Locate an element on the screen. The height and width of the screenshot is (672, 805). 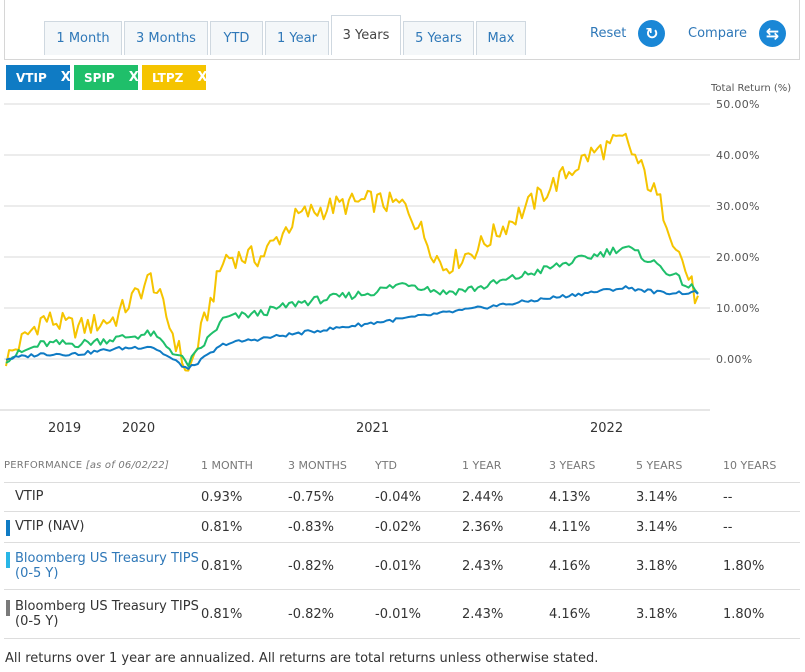
perf-title: PERFORMANCE is located at coordinates (43, 465).